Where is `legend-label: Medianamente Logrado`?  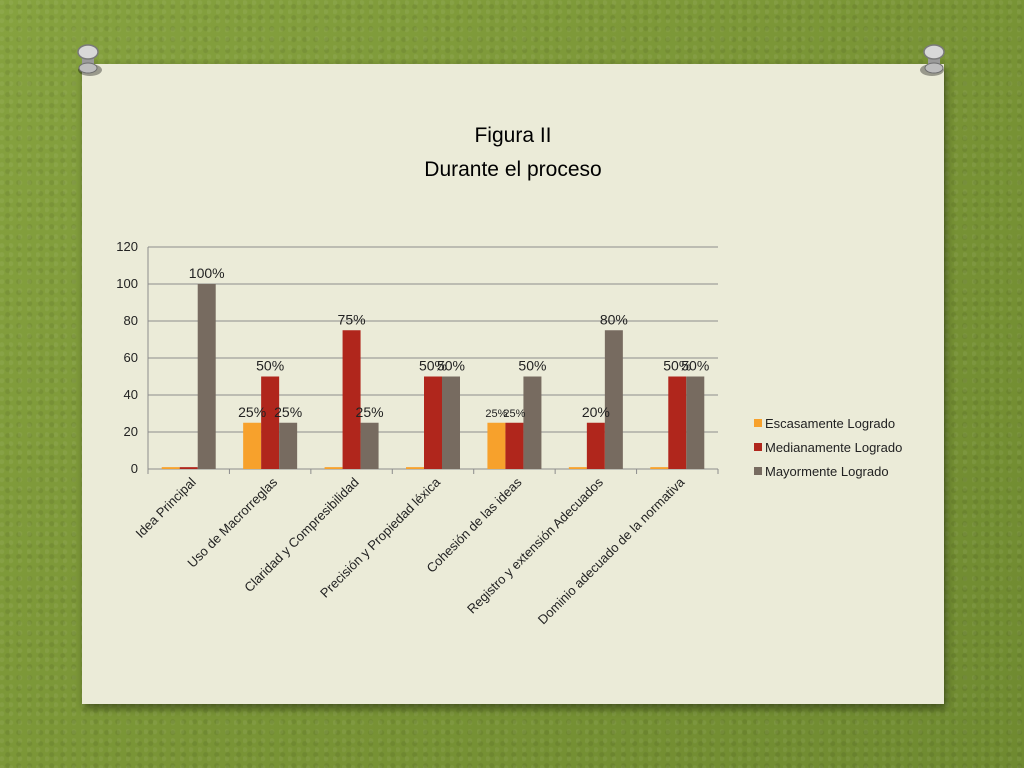 legend-label: Medianamente Logrado is located at coordinates (833, 447).